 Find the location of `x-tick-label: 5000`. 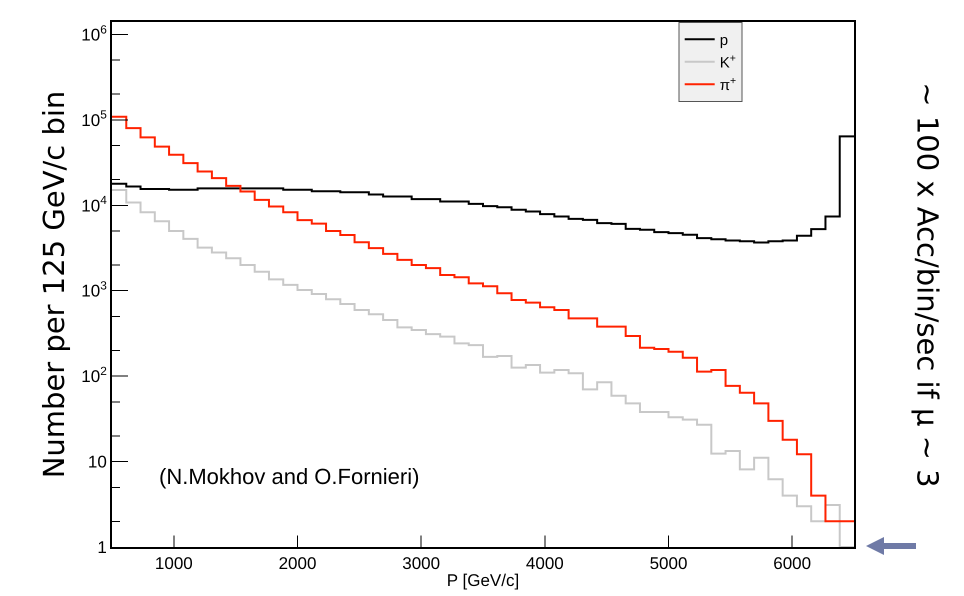

x-tick-label: 5000 is located at coordinates (669, 564).